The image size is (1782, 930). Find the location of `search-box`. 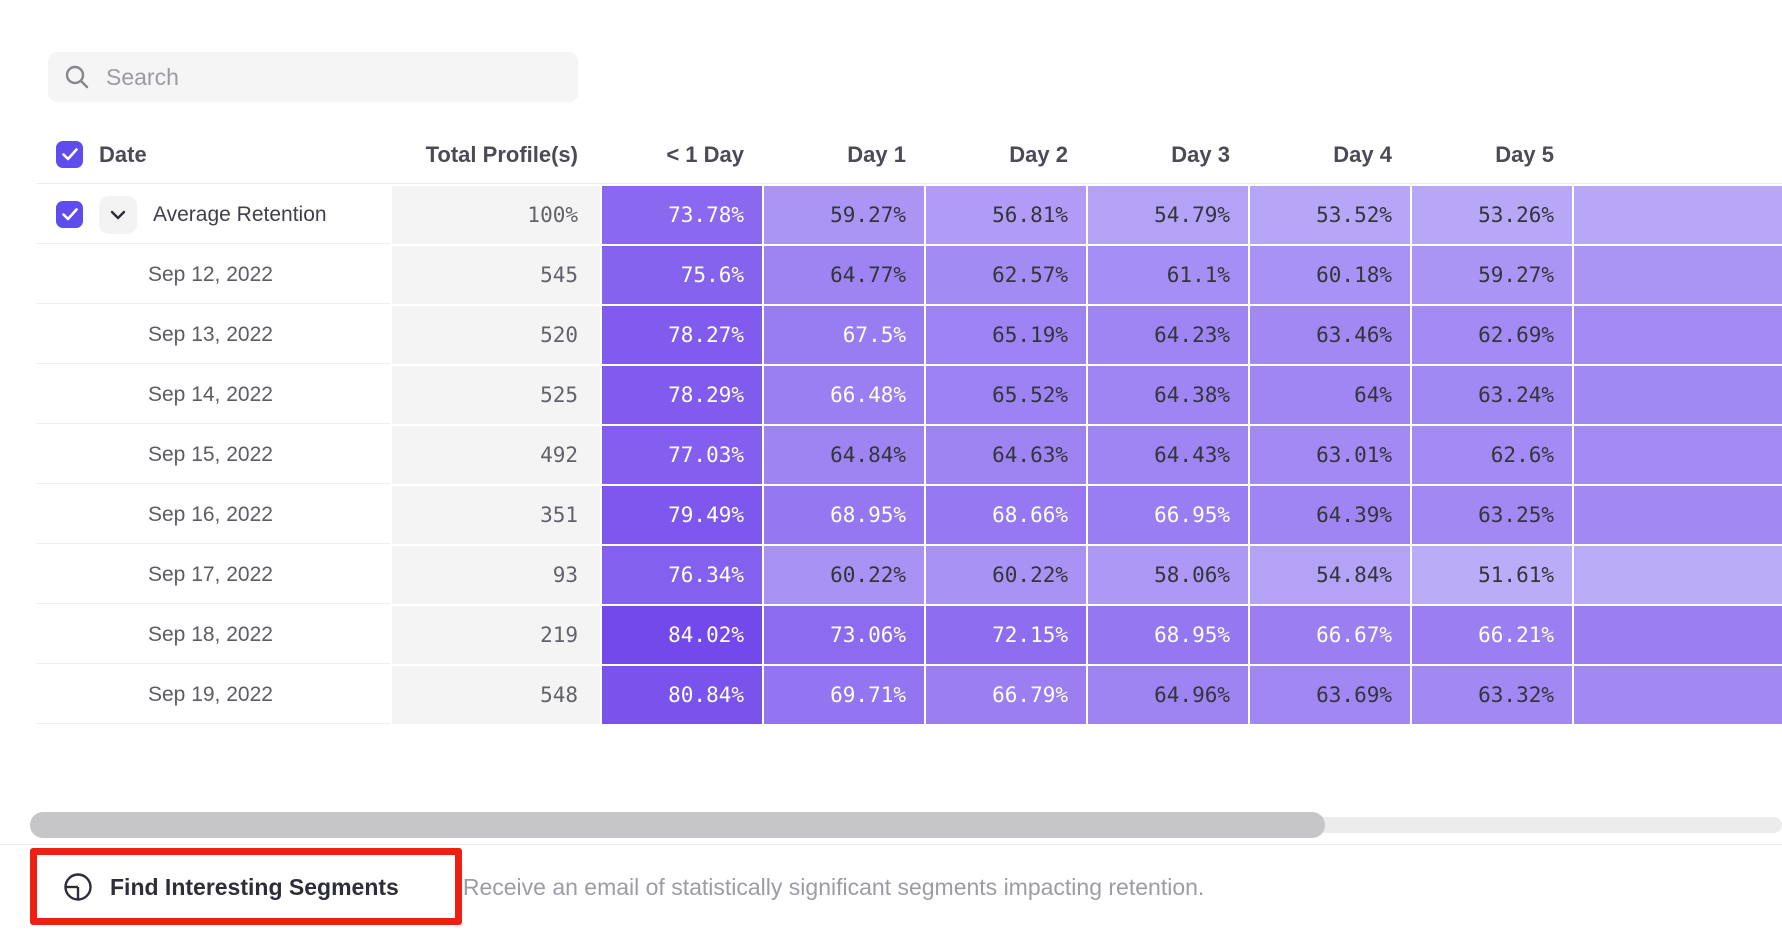

search-box is located at coordinates (313, 77).